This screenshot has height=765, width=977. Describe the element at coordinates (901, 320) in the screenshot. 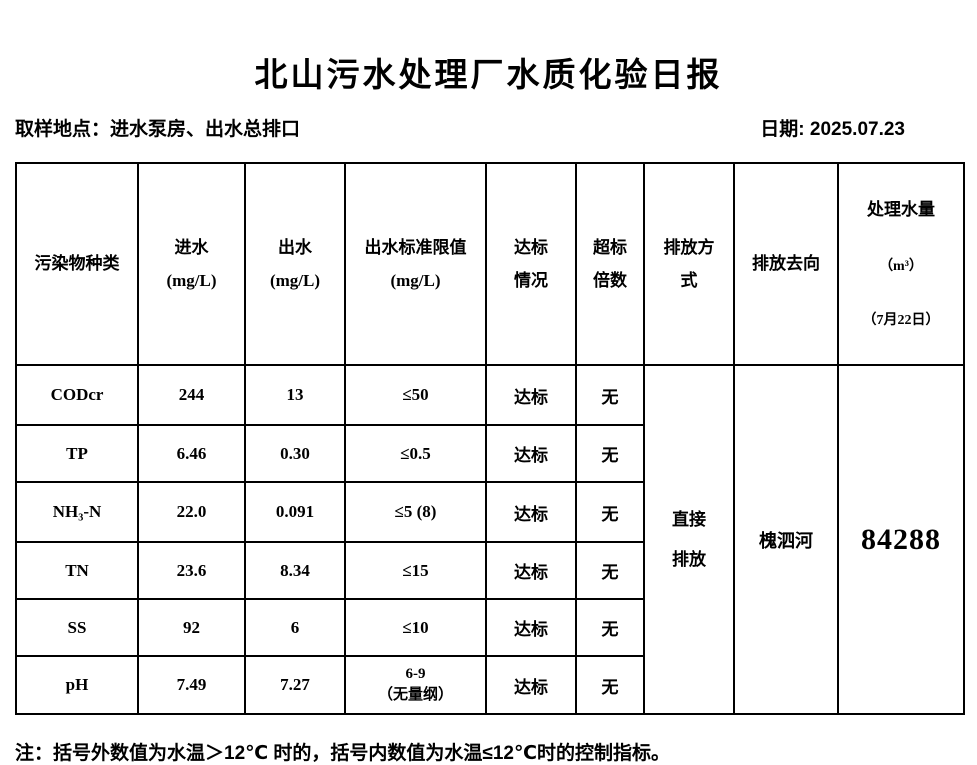

I see `header-treated-volume-date: （7月22日）` at that location.